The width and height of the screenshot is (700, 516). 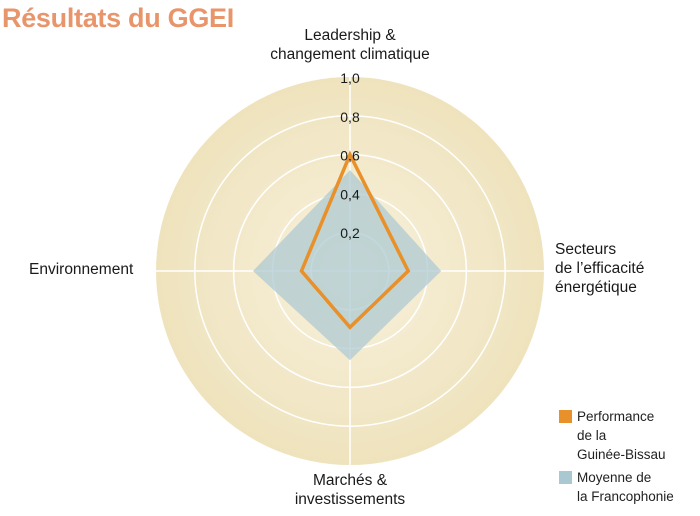 I want to click on axis-label-line: Environnement, so click(x=81, y=269).